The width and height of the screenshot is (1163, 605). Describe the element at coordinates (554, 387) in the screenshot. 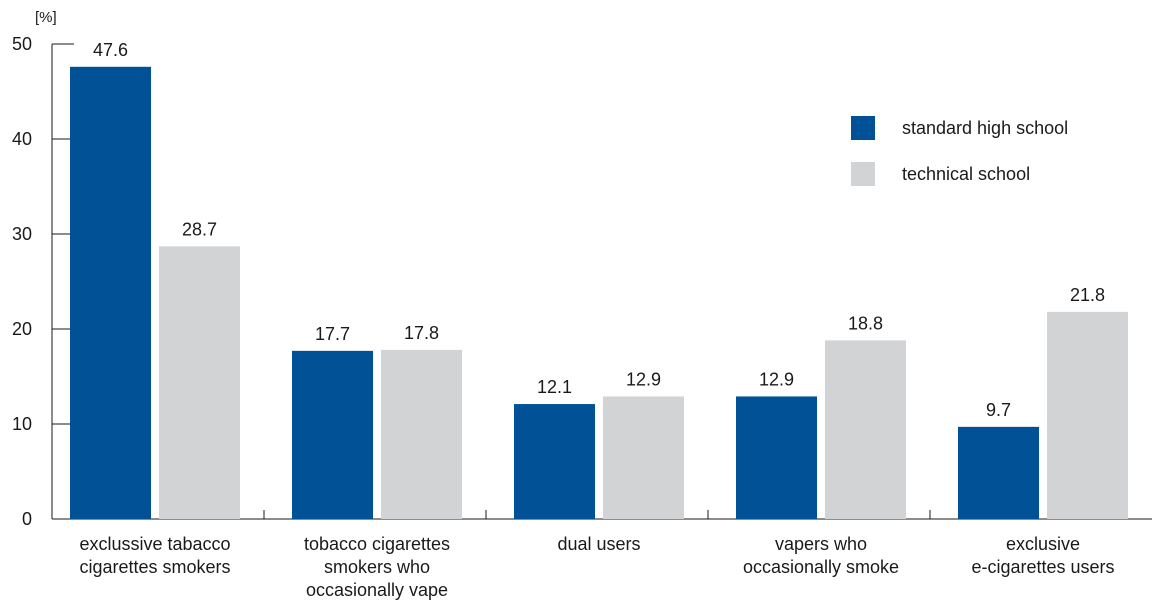

I see `data-label: 12.1` at that location.